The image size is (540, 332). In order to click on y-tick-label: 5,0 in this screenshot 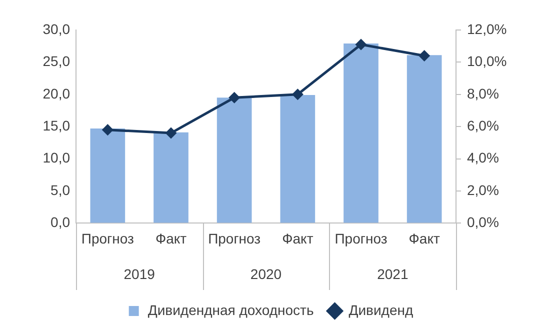, I will do `click(60, 190)`.